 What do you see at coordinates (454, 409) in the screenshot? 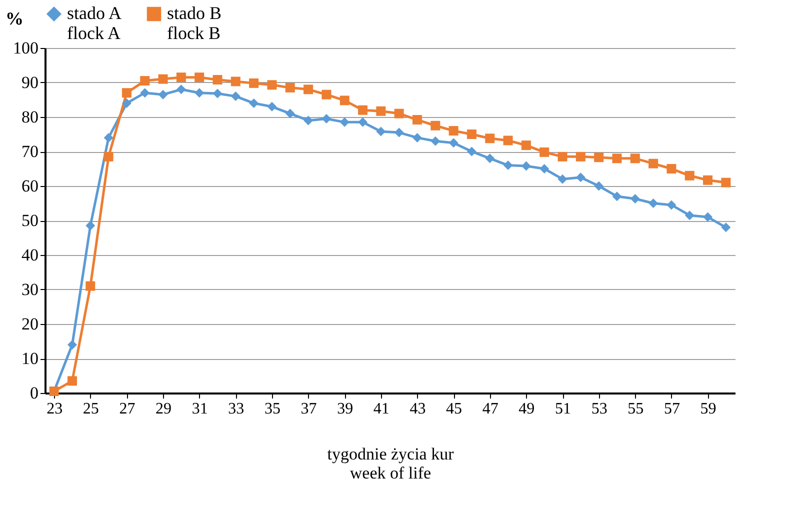
I see `x-tick-label: 45` at bounding box center [454, 409].